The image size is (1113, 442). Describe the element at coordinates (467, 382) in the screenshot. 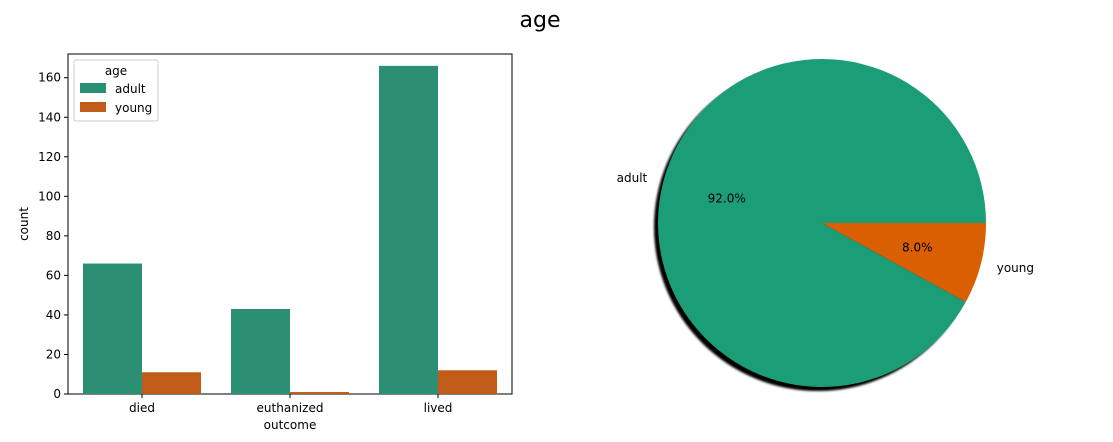

I see `bar-young-lived` at that location.